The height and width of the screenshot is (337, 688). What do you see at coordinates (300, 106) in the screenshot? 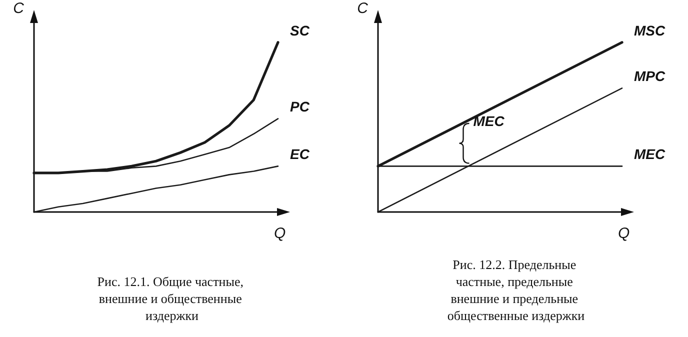
I see `series-label: PC` at bounding box center [300, 106].